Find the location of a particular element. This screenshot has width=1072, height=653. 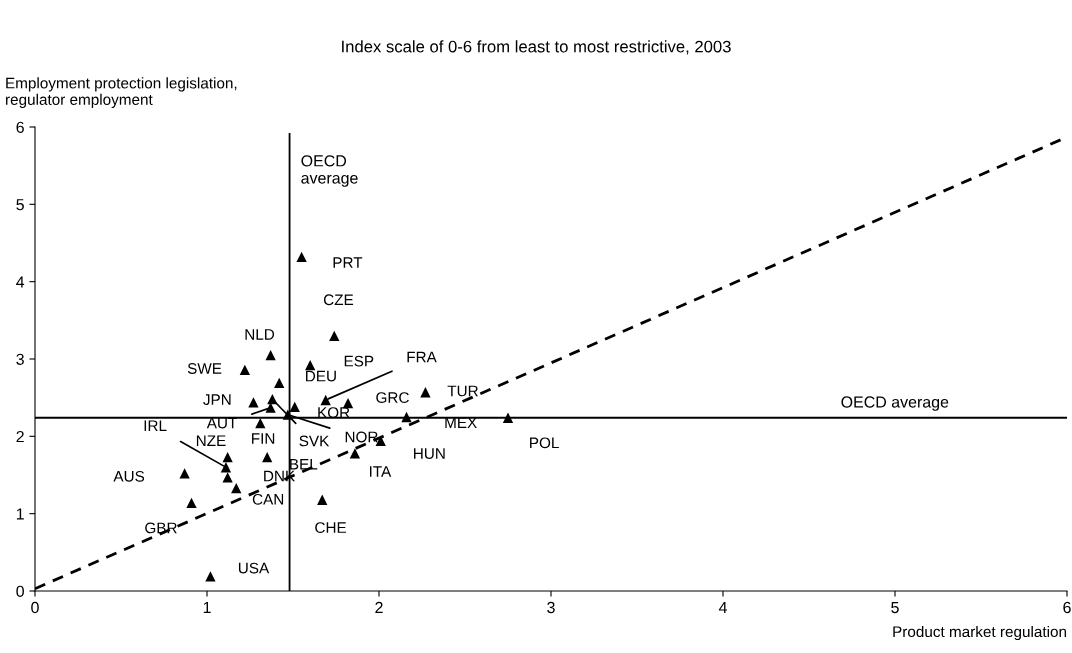

annotation: HUN is located at coordinates (429, 453).